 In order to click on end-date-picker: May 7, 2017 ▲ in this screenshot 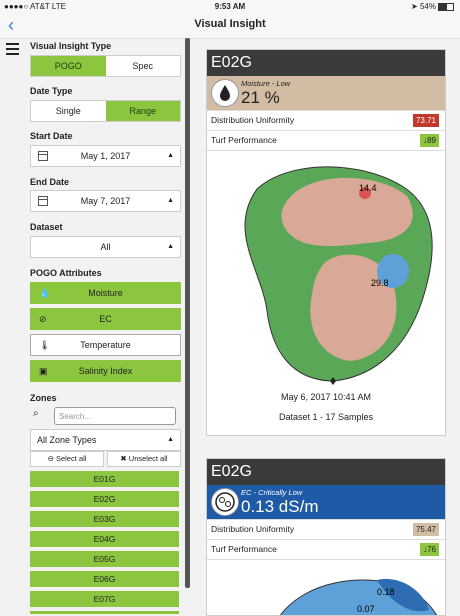, I will do `click(105, 201)`.